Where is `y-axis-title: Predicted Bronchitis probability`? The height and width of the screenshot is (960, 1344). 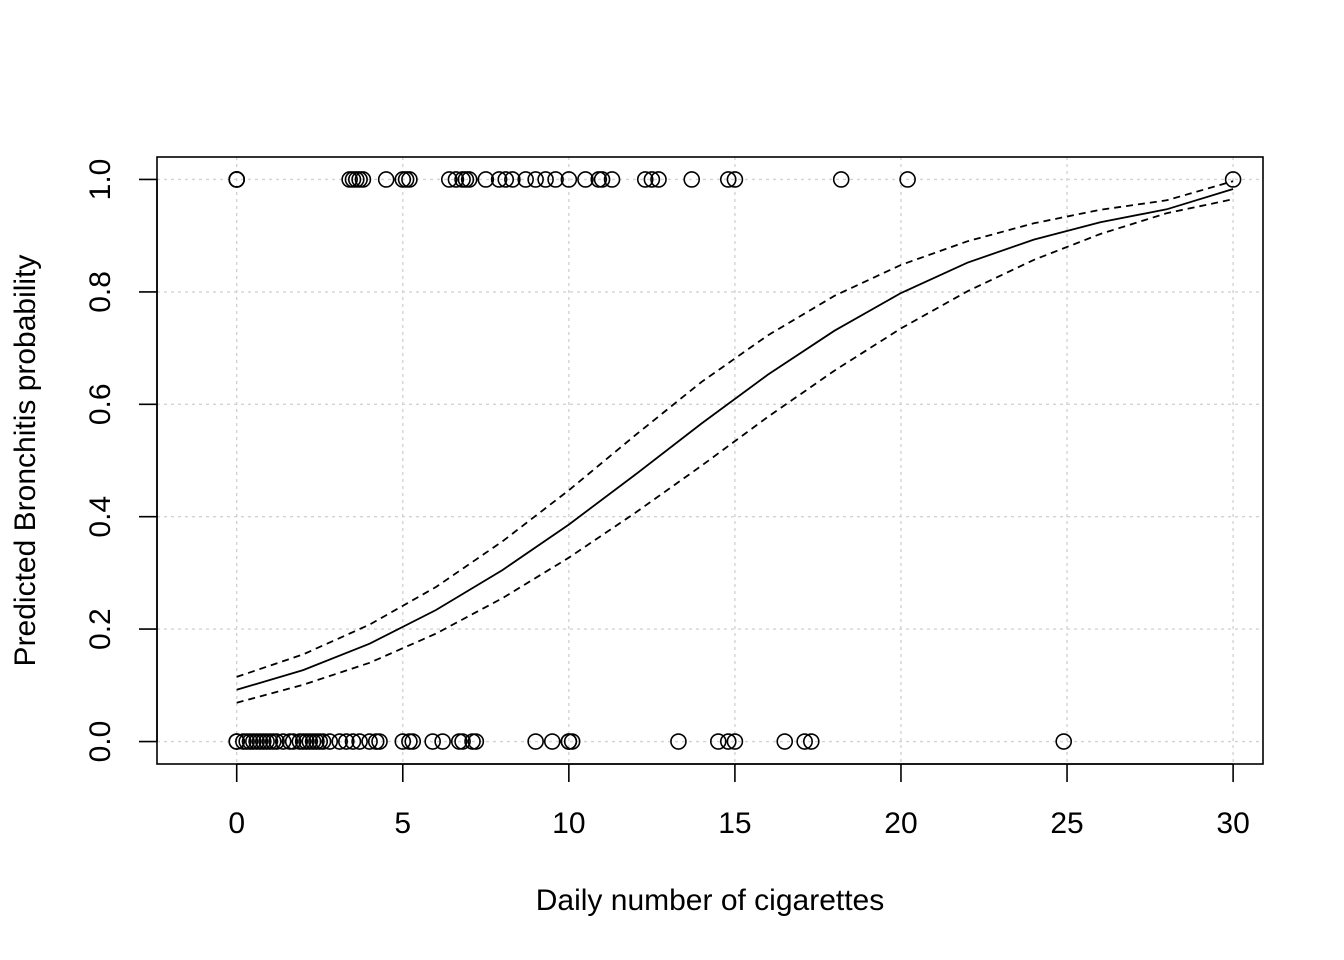
y-axis-title: Predicted Bronchitis probability is located at coordinates (25, 461).